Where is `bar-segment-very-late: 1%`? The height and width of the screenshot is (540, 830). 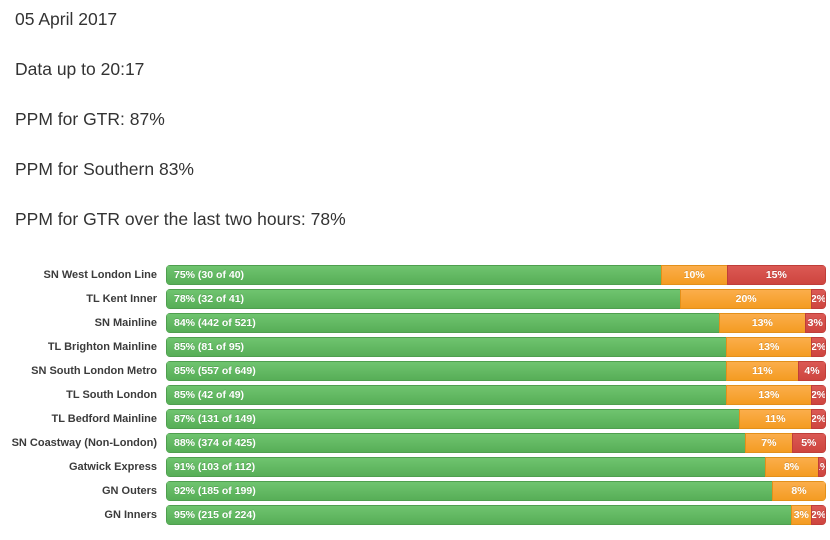 bar-segment-very-late: 1% is located at coordinates (821, 467).